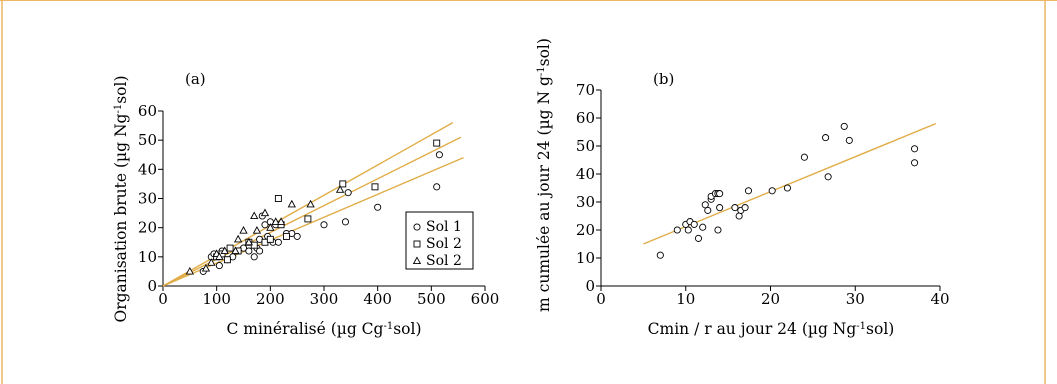  Describe the element at coordinates (601, 299) in the screenshot. I see `x-tick-label-b: 0` at that location.